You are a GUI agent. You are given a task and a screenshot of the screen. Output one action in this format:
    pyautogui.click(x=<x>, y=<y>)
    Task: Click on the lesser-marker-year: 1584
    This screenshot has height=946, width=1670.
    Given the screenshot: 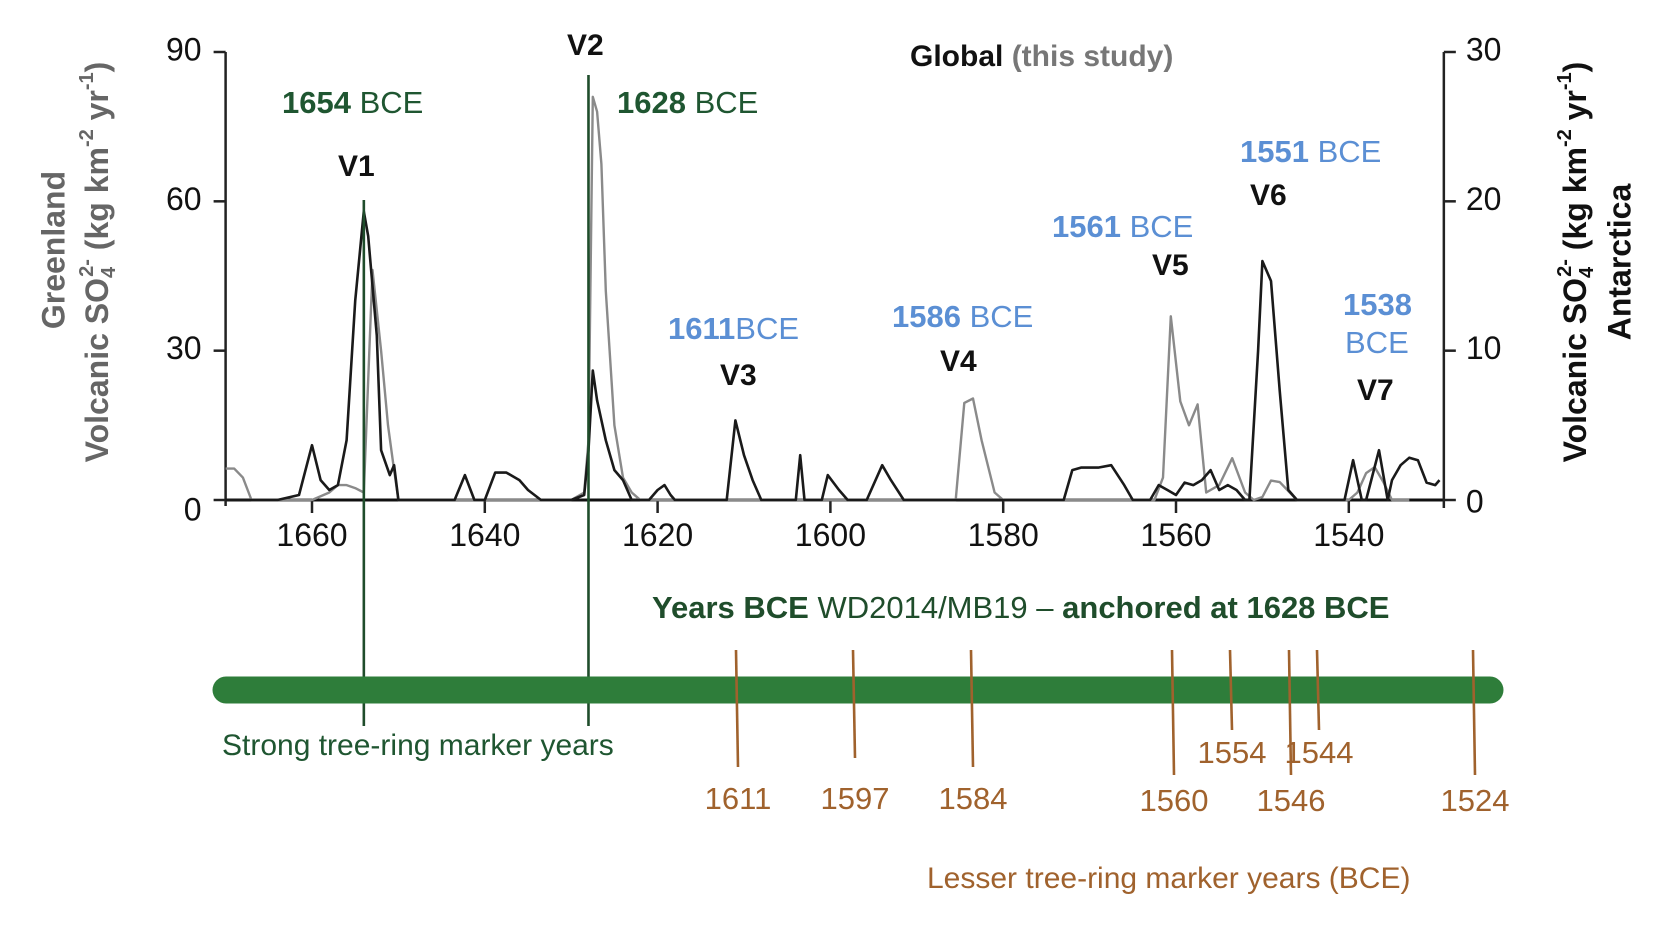 What is the action you would take?
    pyautogui.click(x=973, y=798)
    